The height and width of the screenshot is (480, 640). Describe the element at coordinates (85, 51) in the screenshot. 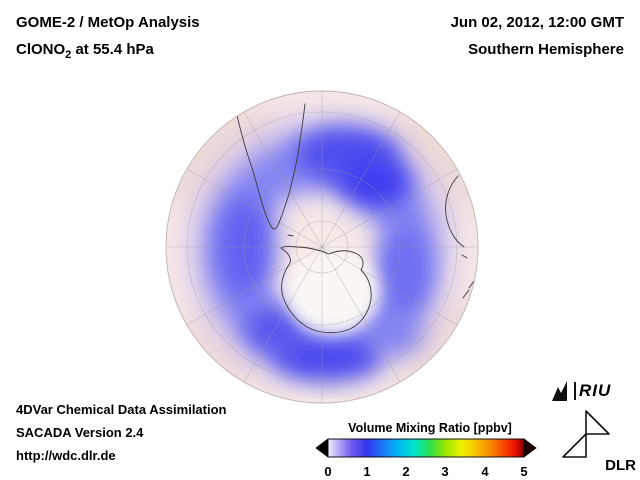

I see `species-level-line: ClONO2 at 55.4 hPa` at that location.